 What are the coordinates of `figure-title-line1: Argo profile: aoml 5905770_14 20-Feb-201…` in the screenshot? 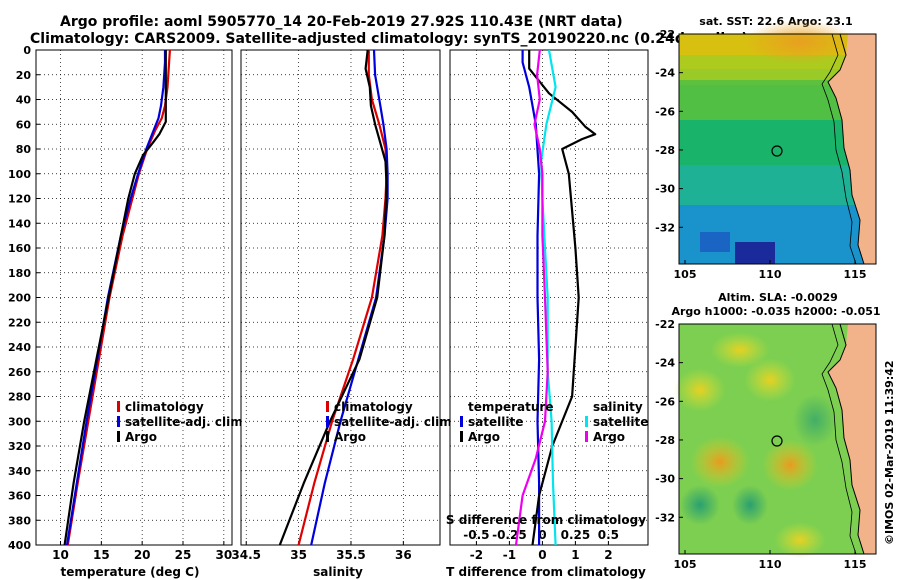 It's located at (341, 22).